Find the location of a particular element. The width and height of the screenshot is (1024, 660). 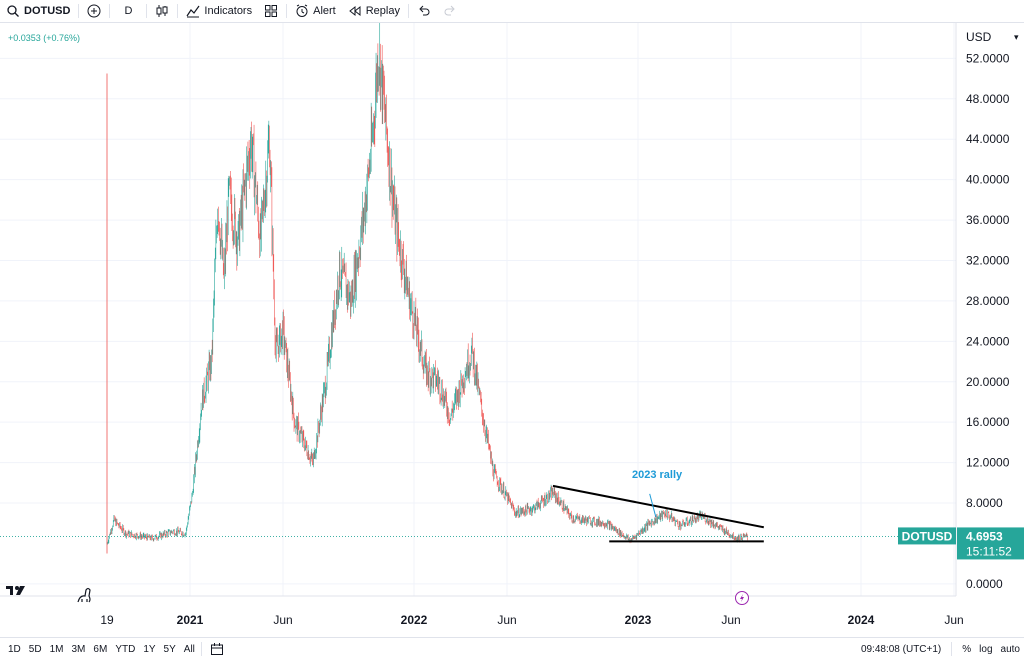

auto-toggle: auto is located at coordinates (1010, 649).